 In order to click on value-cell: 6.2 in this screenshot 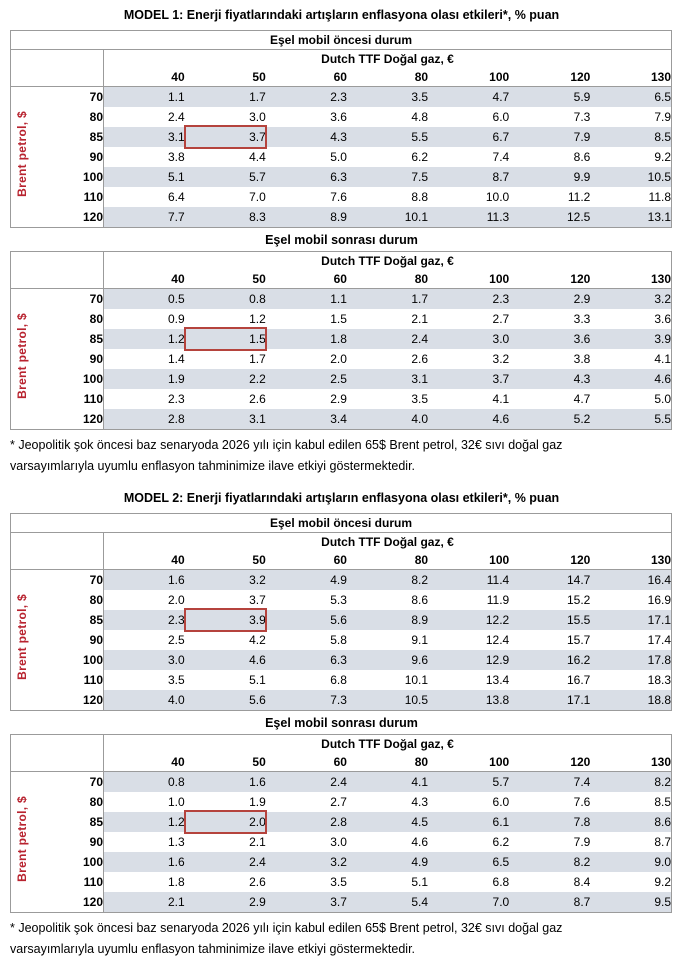, I will do `click(501, 842)`.